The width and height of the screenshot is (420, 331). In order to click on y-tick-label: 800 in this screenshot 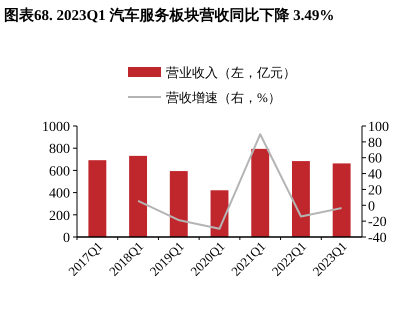, I will do `click(59, 150)`.